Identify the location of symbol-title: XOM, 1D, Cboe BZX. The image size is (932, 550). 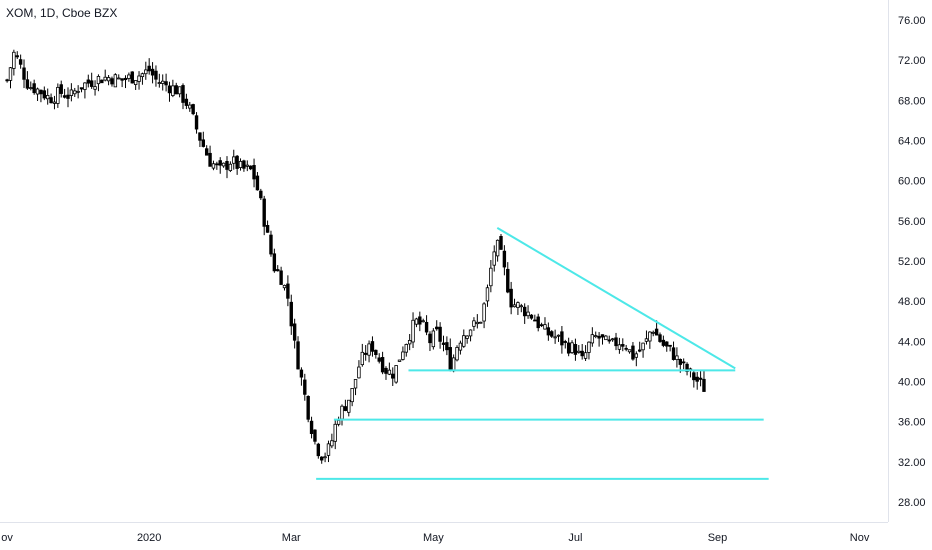
(62, 13).